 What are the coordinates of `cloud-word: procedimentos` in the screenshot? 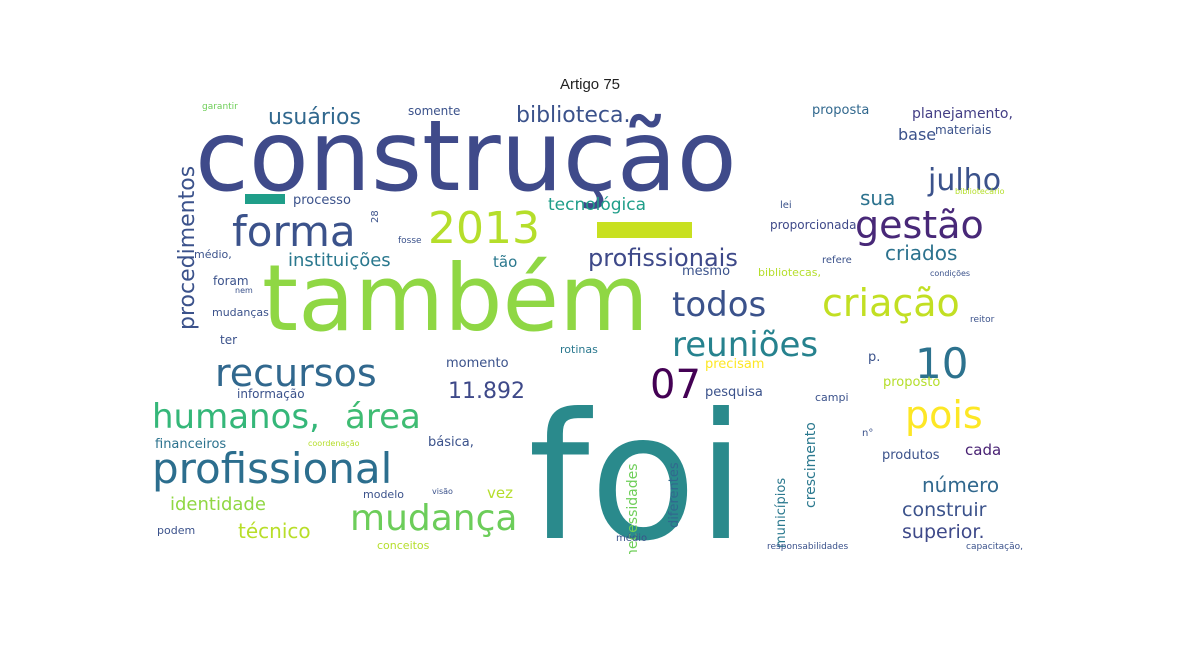 It's located at (187, 248).